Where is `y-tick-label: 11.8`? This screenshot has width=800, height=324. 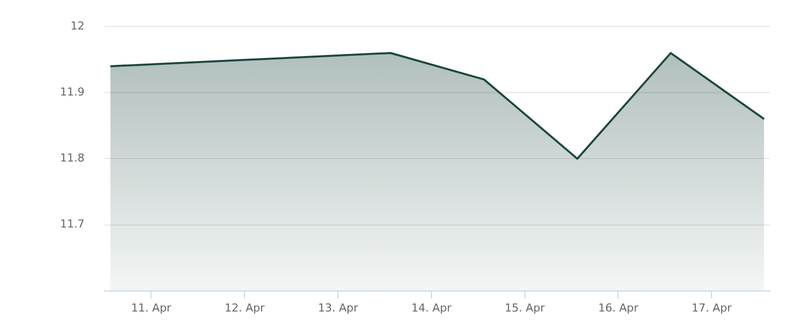 y-tick-label: 11.8 is located at coordinates (72, 158).